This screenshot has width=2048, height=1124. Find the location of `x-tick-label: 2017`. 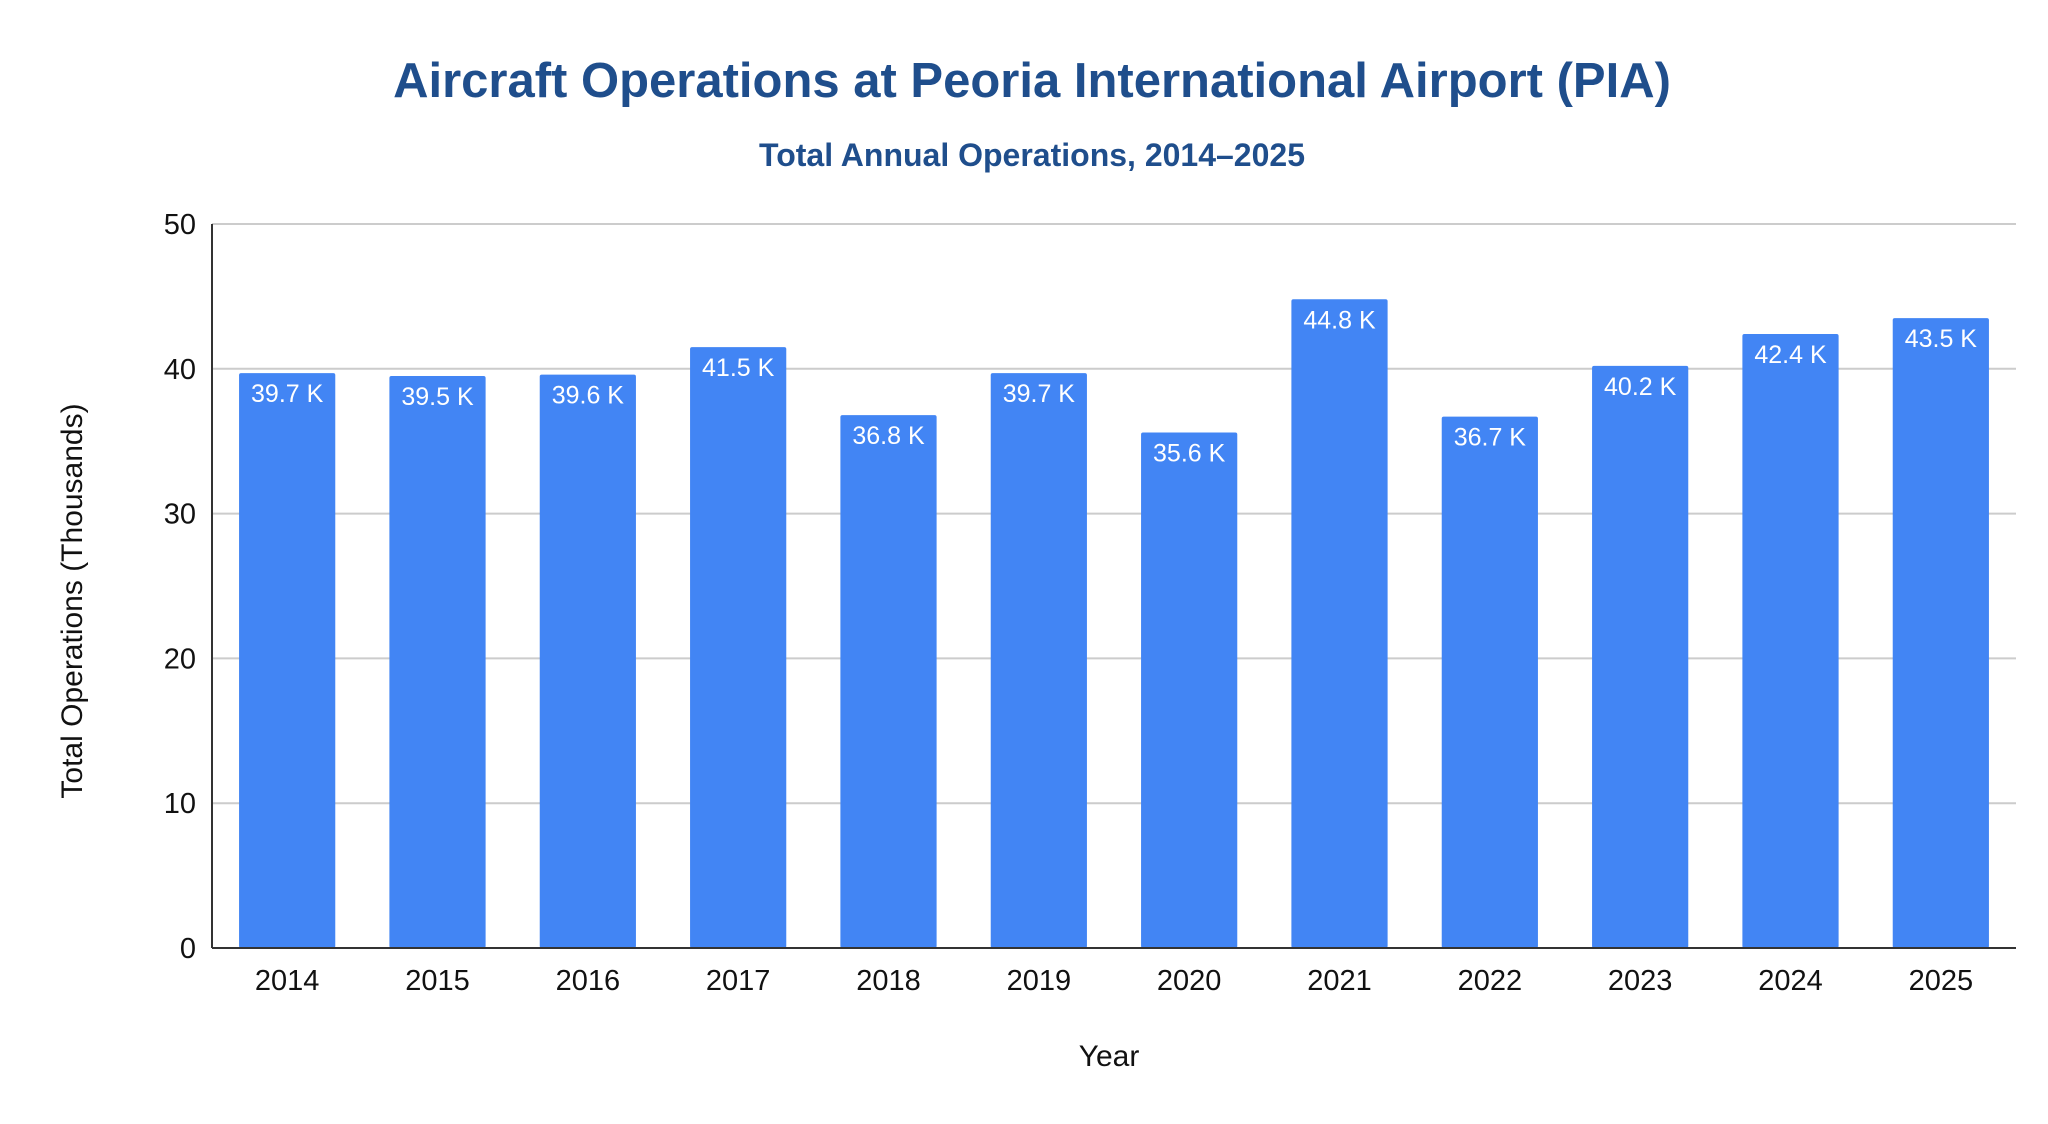

x-tick-label: 2017 is located at coordinates (738, 981).